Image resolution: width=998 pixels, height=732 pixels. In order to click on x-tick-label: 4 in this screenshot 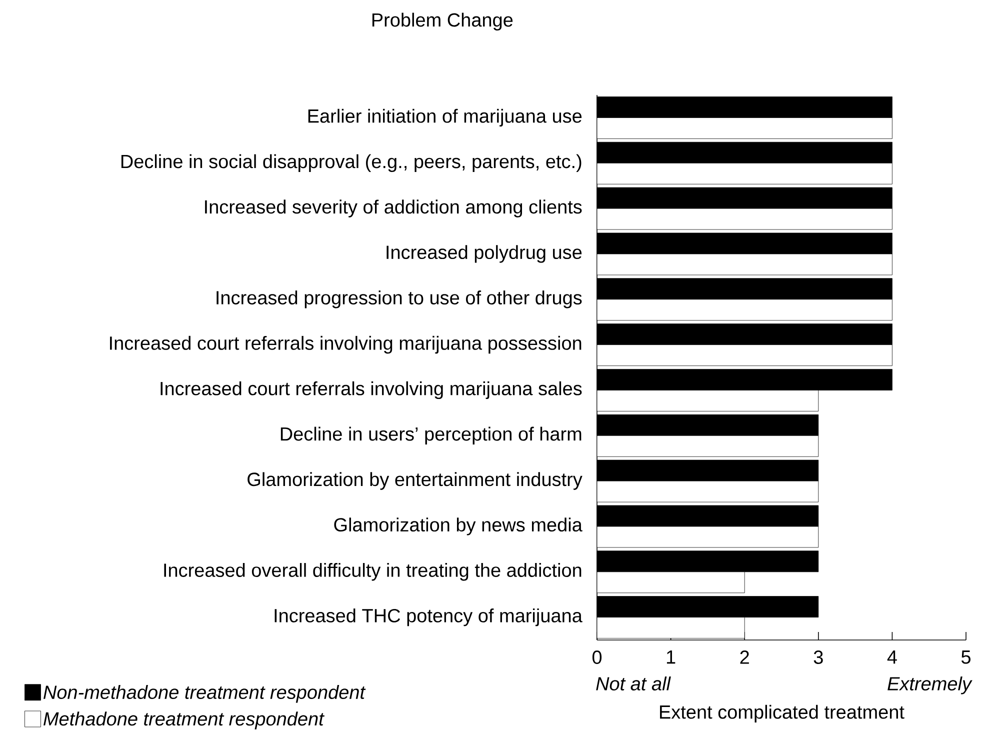, I will do `click(892, 657)`.